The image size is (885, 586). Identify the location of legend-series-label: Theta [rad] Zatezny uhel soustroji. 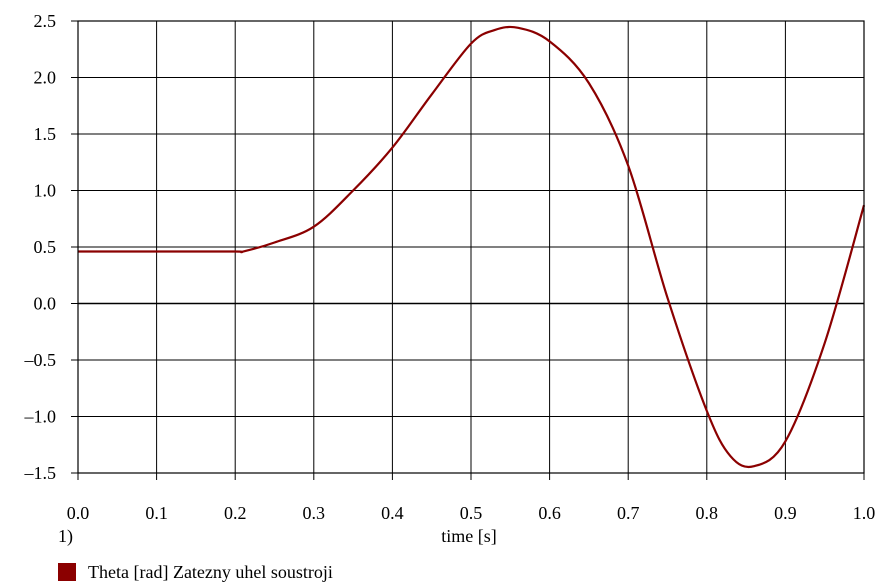
(210, 571).